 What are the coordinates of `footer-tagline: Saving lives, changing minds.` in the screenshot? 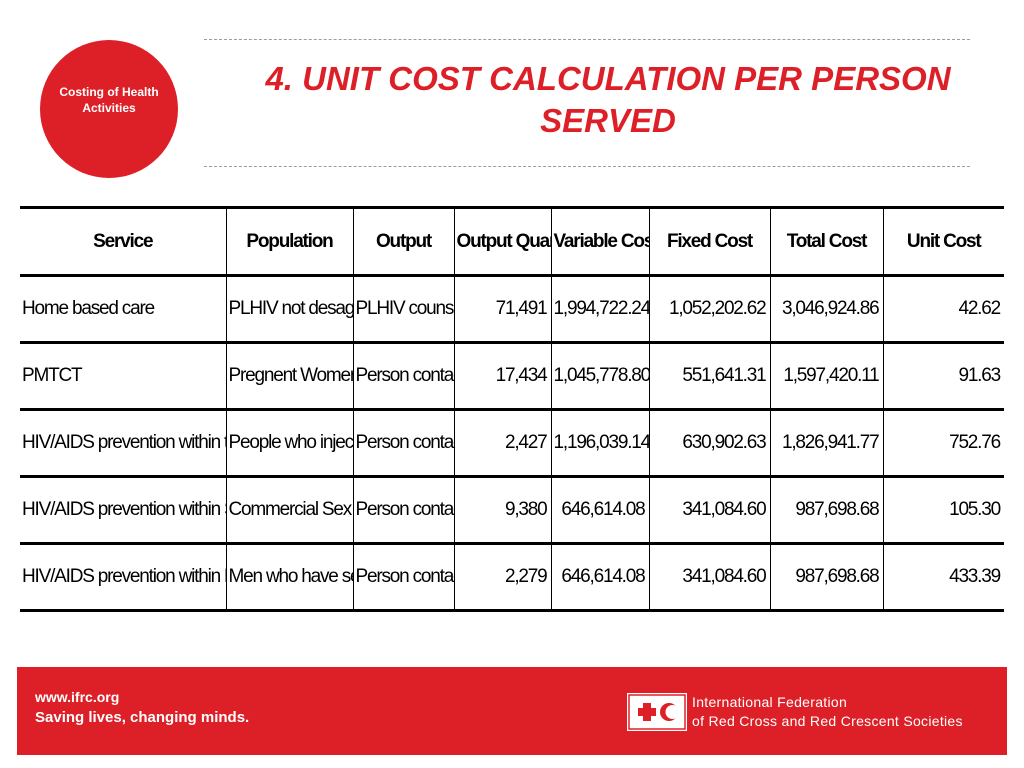 It's located at (142, 717).